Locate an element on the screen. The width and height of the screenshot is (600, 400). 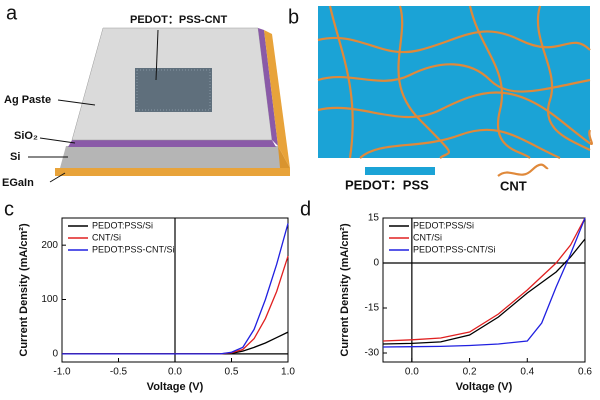
legend-label: CNT is located at coordinates (513, 185).